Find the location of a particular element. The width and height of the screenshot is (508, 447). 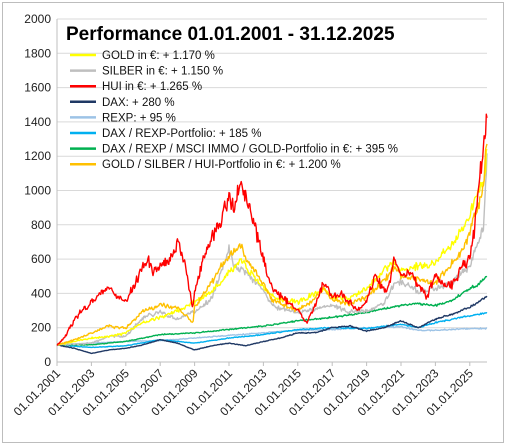

y-tick-label-9: 1800 is located at coordinates (37, 53).